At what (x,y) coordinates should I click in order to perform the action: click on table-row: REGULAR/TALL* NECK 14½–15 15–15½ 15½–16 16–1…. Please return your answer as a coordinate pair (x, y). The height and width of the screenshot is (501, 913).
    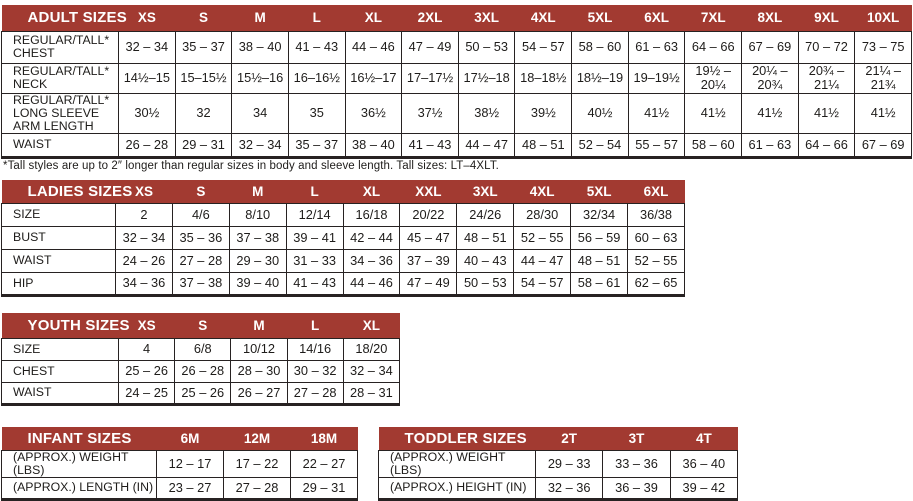
    Looking at the image, I should click on (456, 78).